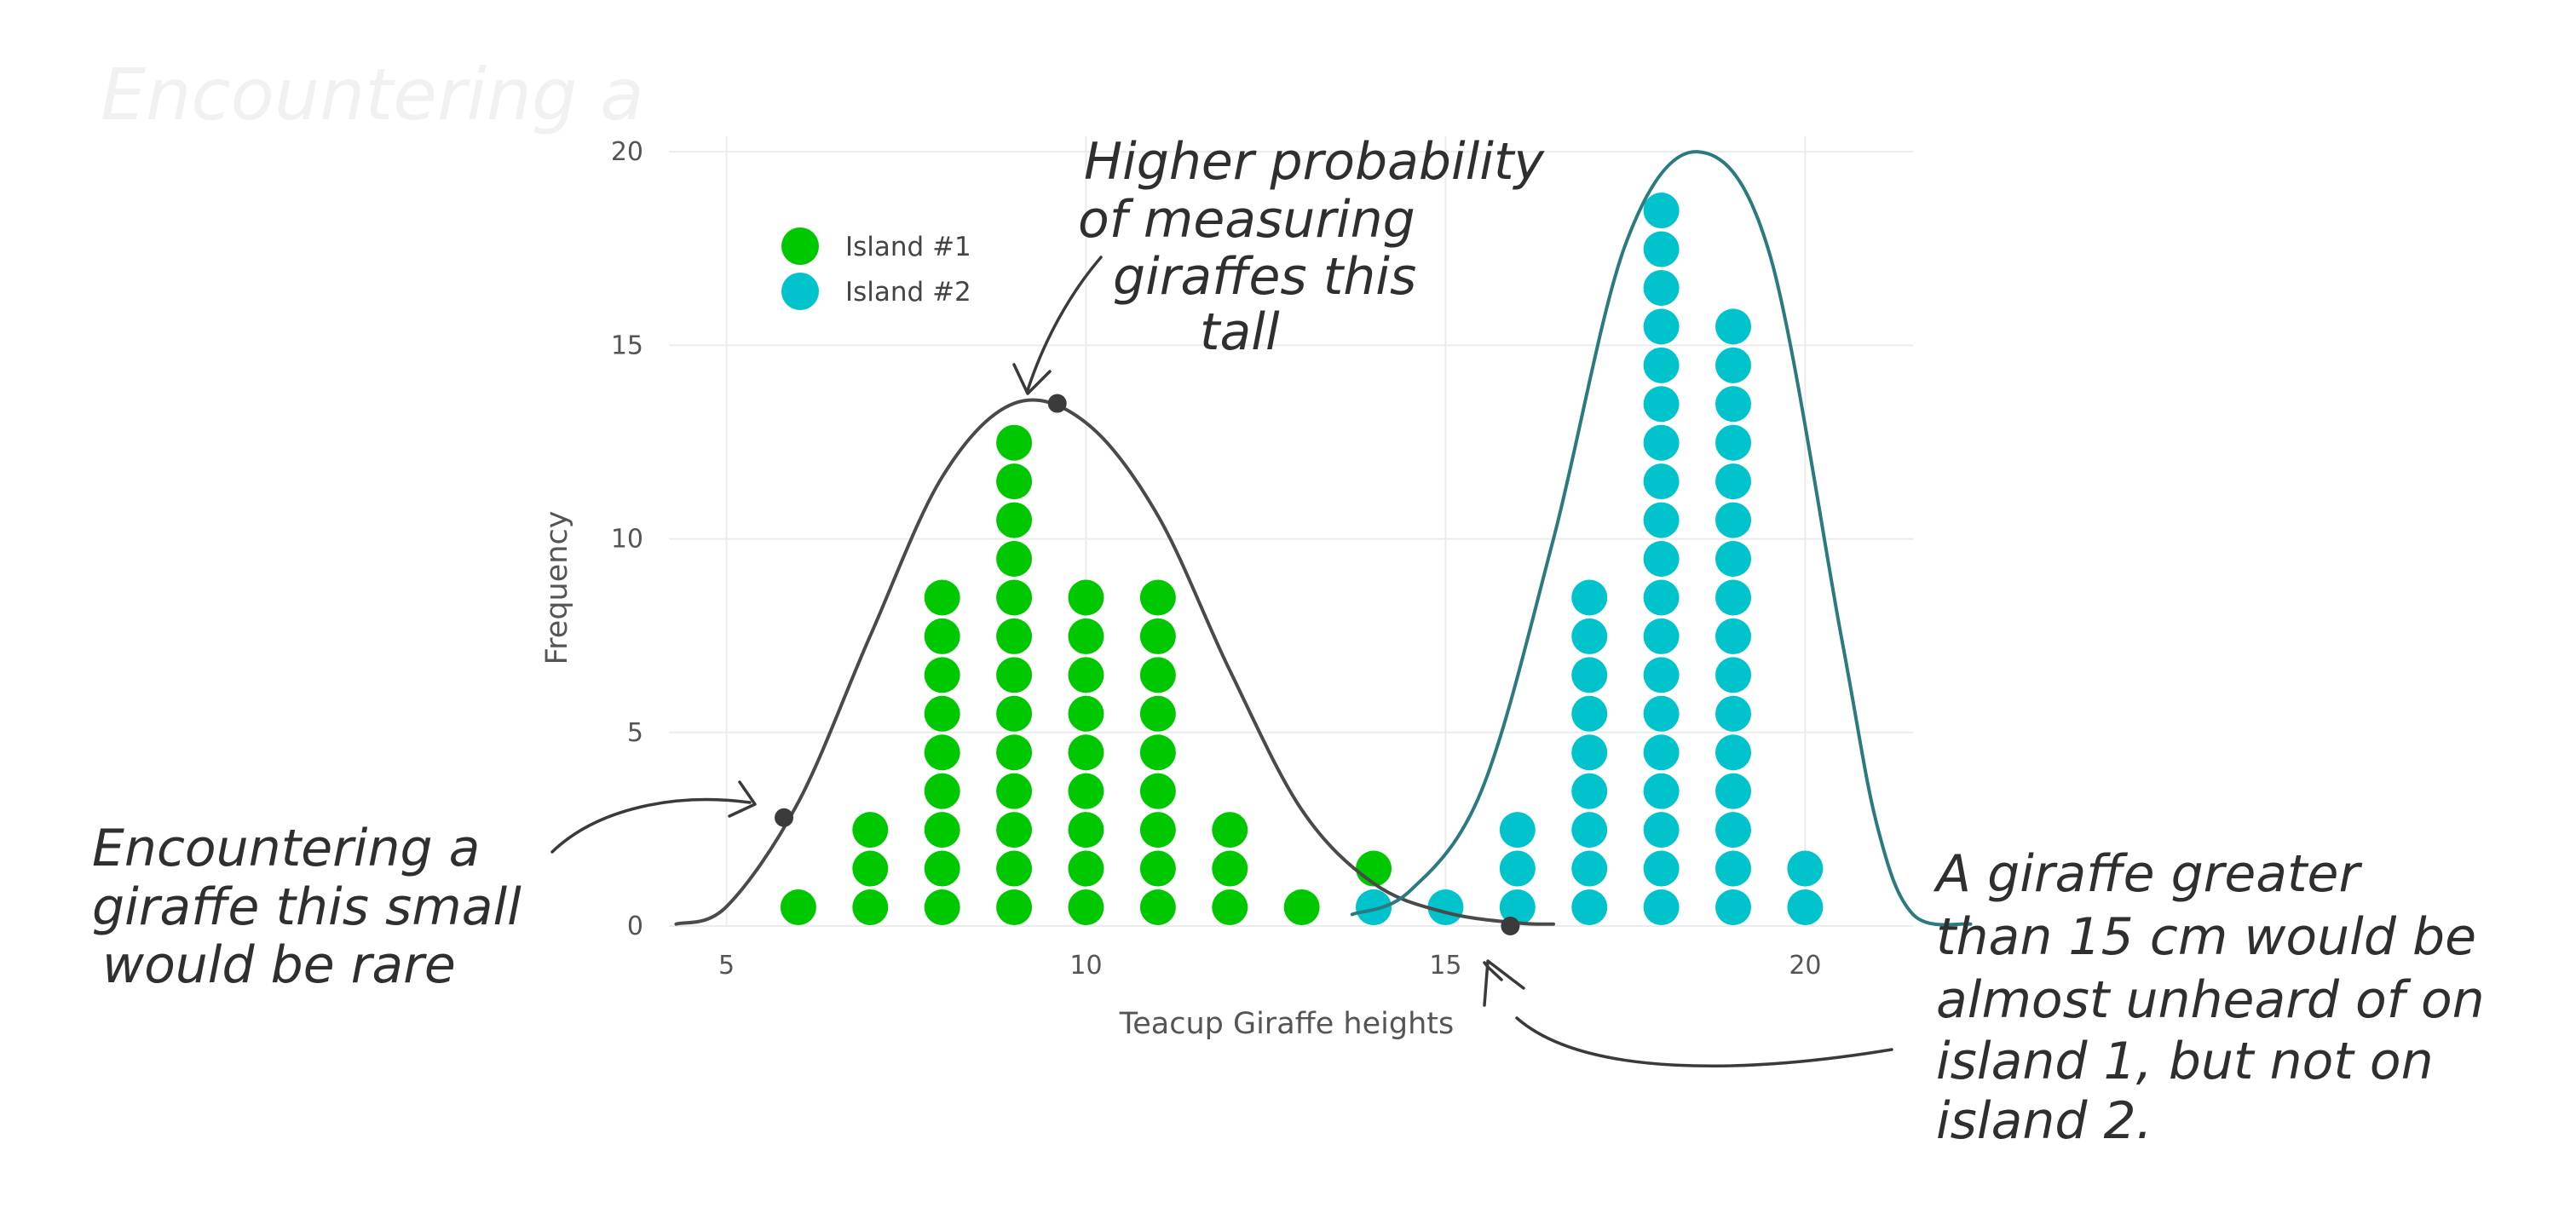 Image resolution: width=2576 pixels, height=1231 pixels. I want to click on annotation-island-line-4: island 1, but not on, so click(2185, 1061).